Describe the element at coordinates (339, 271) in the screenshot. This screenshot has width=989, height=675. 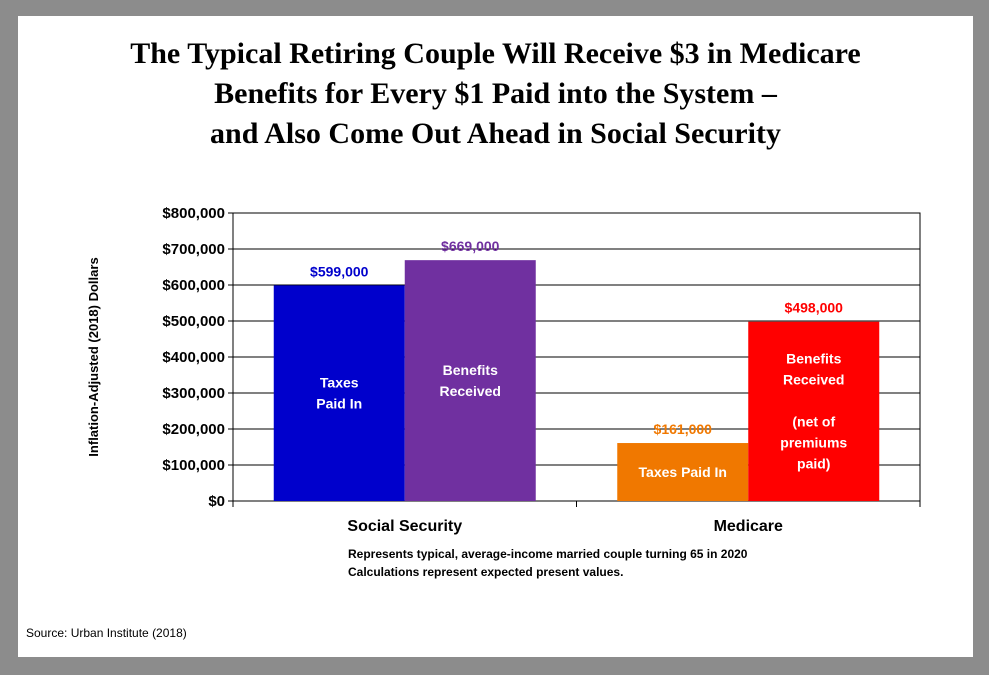
I see `data-label: $599,000` at that location.